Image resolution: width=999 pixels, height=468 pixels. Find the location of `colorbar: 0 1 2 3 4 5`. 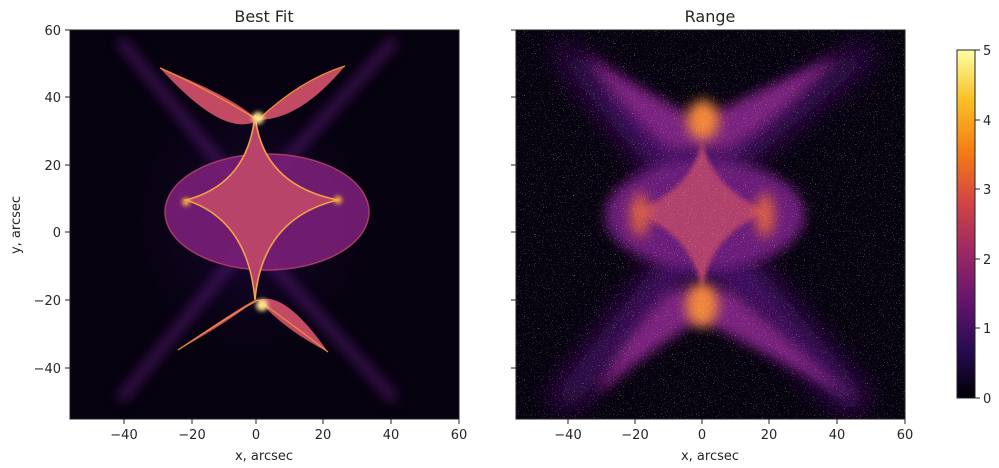

colorbar: 0 1 2 3 4 5 is located at coordinates (973, 225).